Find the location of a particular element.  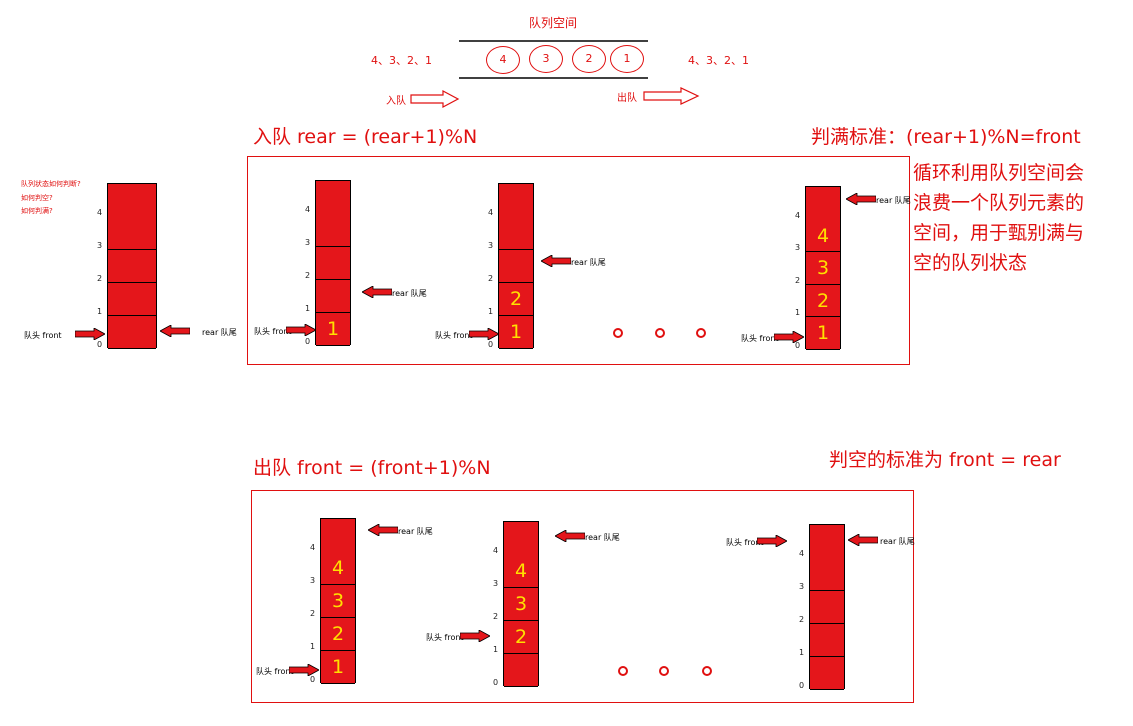

queue-stack is located at coordinates (132, 266).